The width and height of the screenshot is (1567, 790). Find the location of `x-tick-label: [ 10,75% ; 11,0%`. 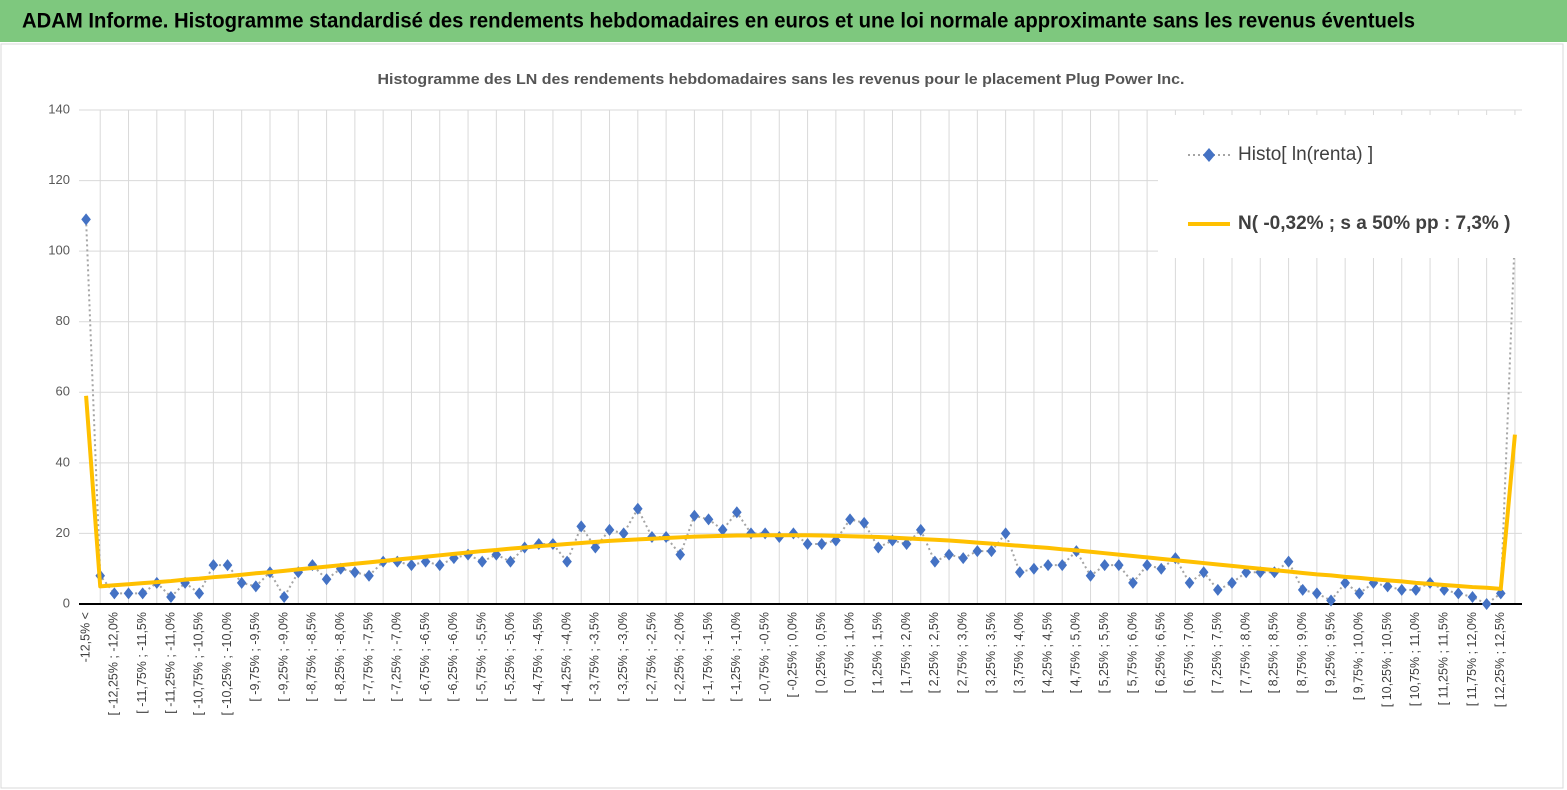

x-tick-label: [ 10,75% ; 11,0% is located at coordinates (1415, 659).